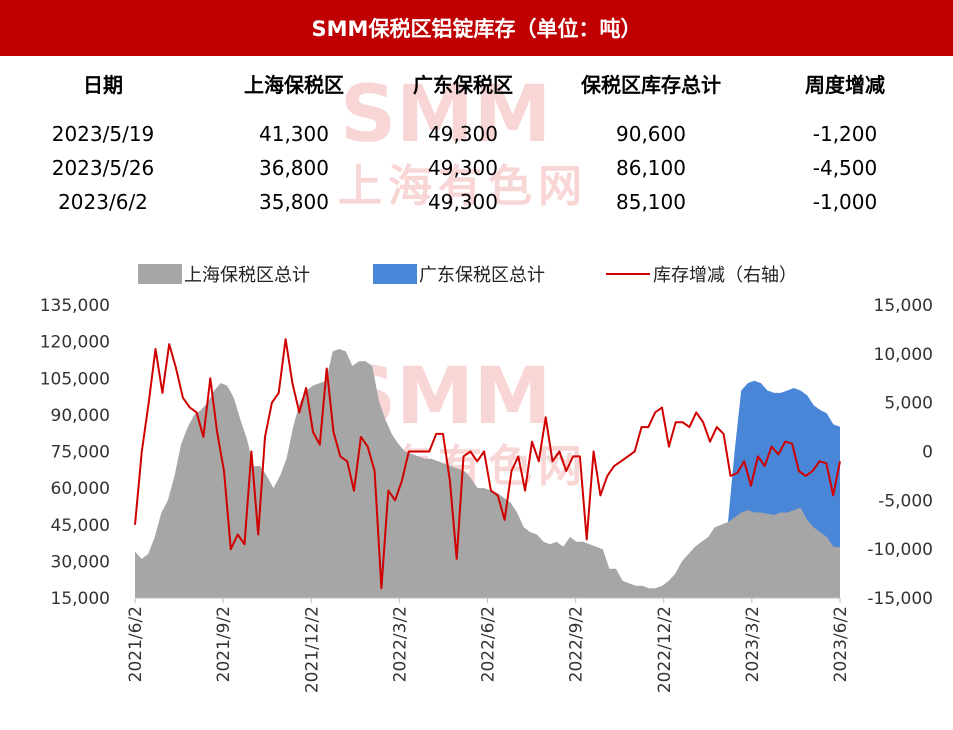  What do you see at coordinates (489, 644) in the screenshot?
I see `x-axis-tick-label: 2022/6/2` at bounding box center [489, 644].